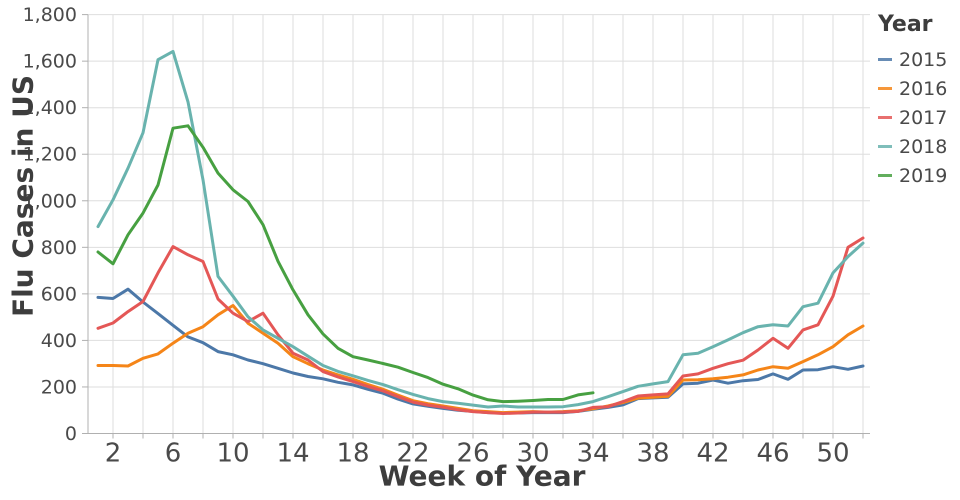 This screenshot has width=960, height=500. I want to click on legend-items: 2015 2016 2017 2018 2019, so click(912, 117).